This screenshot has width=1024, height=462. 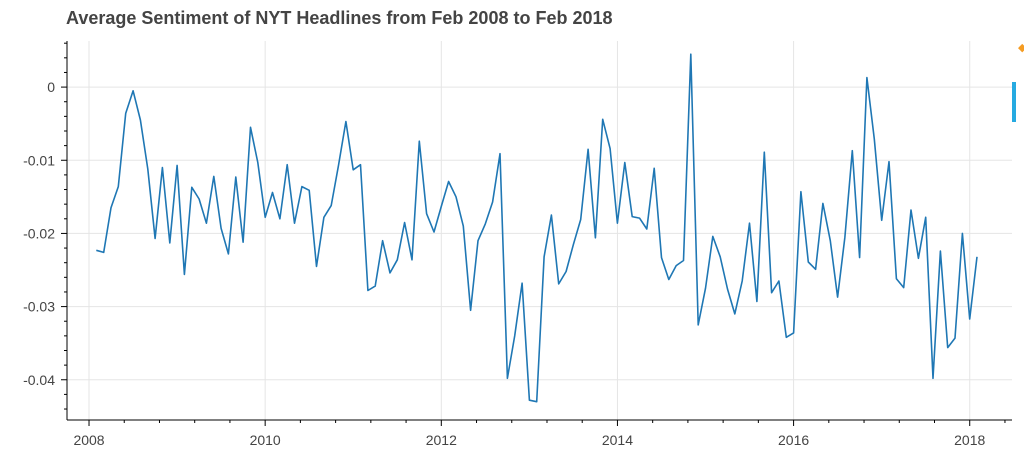 What do you see at coordinates (265, 440) in the screenshot?
I see `x-tick-label: 2010` at bounding box center [265, 440].